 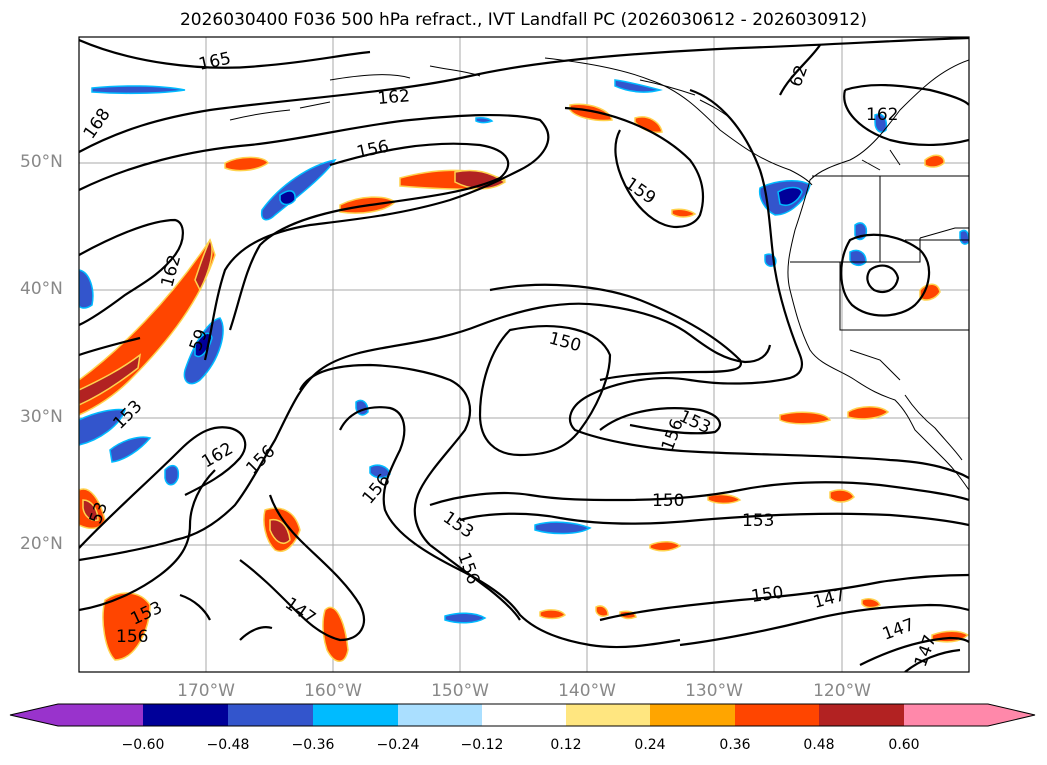 I want to click on lat-label: 20°N, so click(x=41, y=544).